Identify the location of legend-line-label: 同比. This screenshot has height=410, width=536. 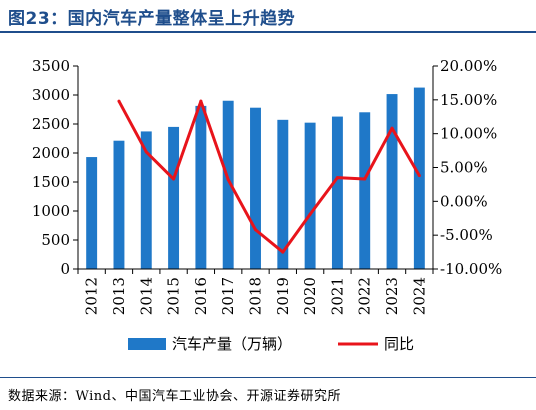
(399, 344).